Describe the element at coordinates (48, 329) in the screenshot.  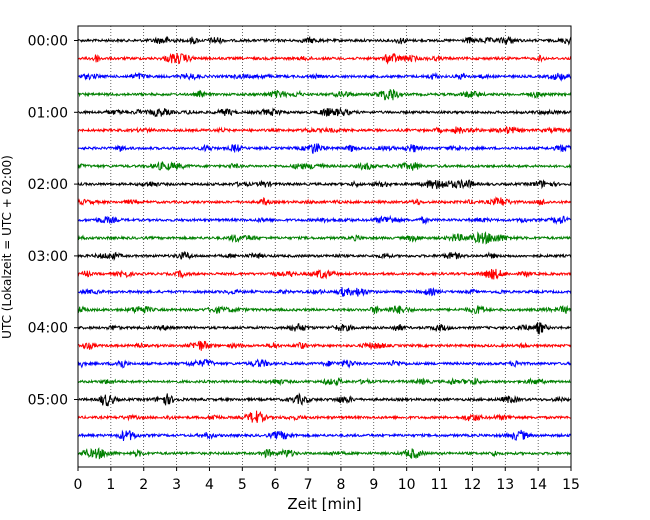
I see `y-tick-label: 04:00` at that location.